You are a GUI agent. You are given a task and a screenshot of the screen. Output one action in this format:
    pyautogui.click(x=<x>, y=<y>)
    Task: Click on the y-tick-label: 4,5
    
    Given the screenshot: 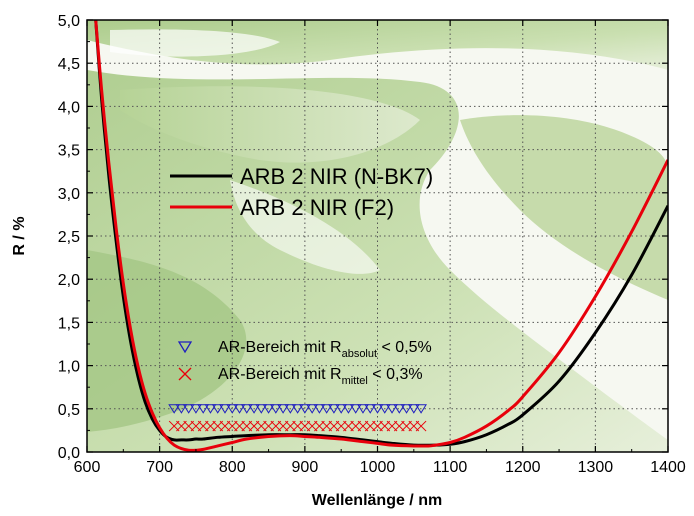 What is the action you would take?
    pyautogui.click(x=69, y=64)
    